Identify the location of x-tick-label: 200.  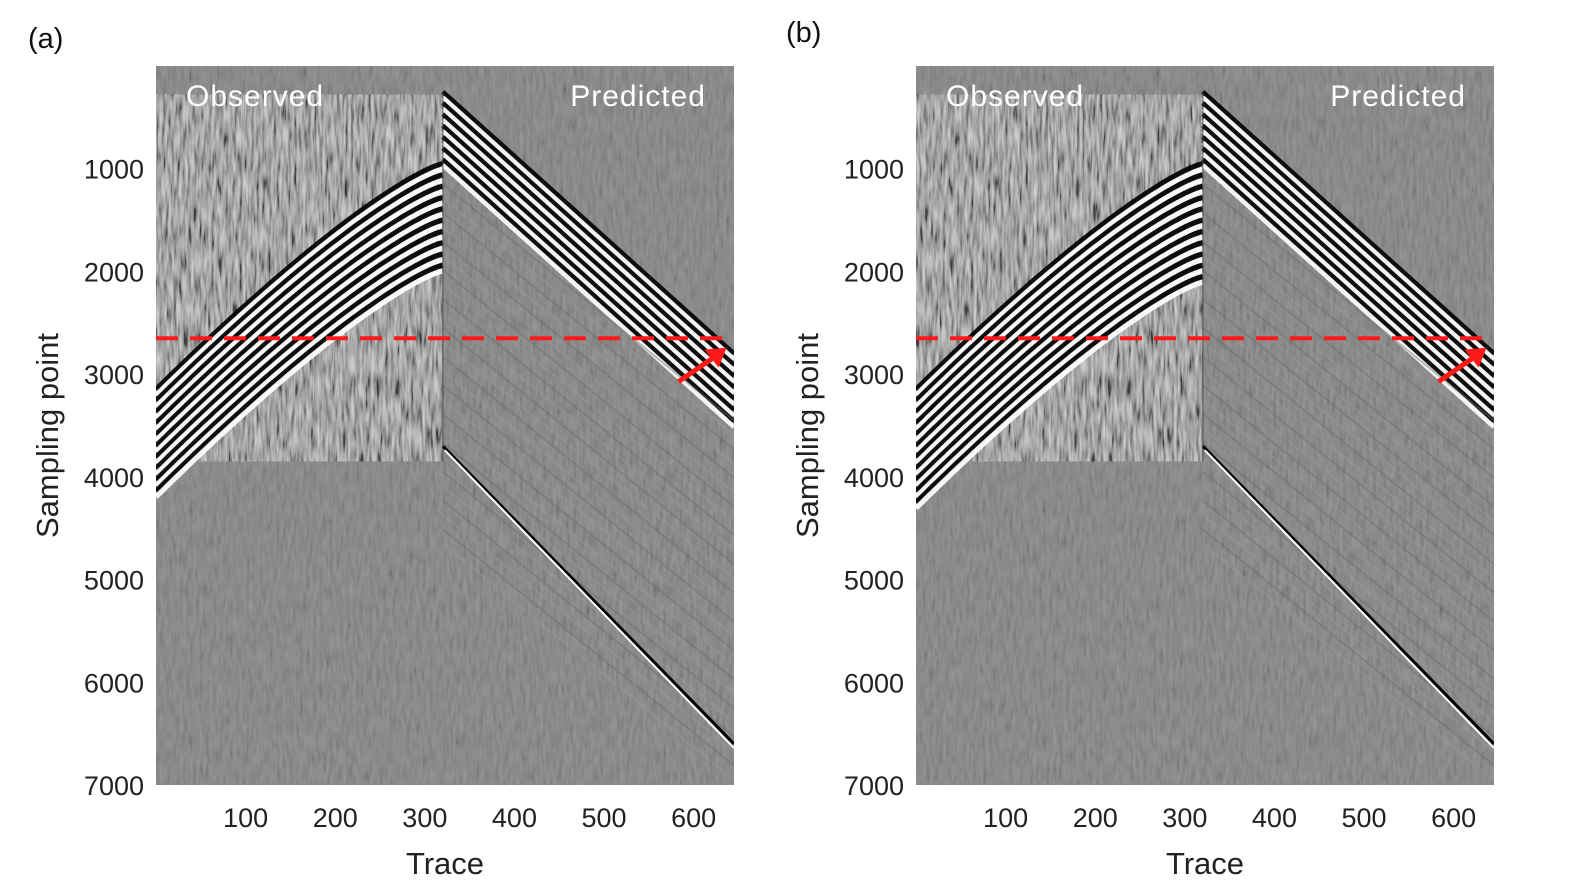
(1095, 818).